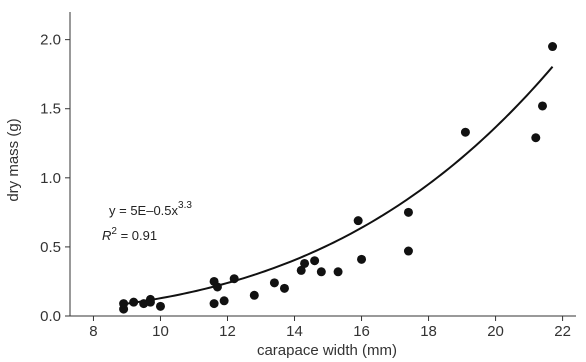 Image resolution: width=586 pixels, height=362 pixels. What do you see at coordinates (137, 235) in the screenshot?
I see `r-squared-value: = 0.91` at bounding box center [137, 235].